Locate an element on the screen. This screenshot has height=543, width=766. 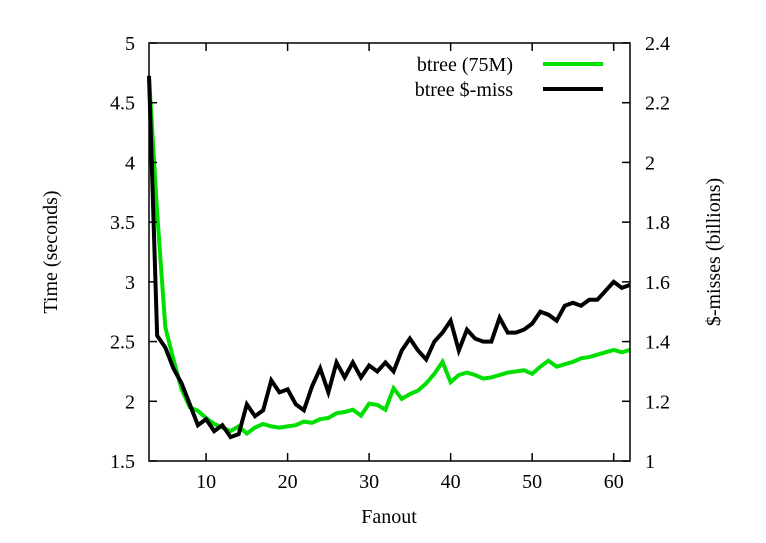
y-left-tick-label: 3 is located at coordinates (130, 283).